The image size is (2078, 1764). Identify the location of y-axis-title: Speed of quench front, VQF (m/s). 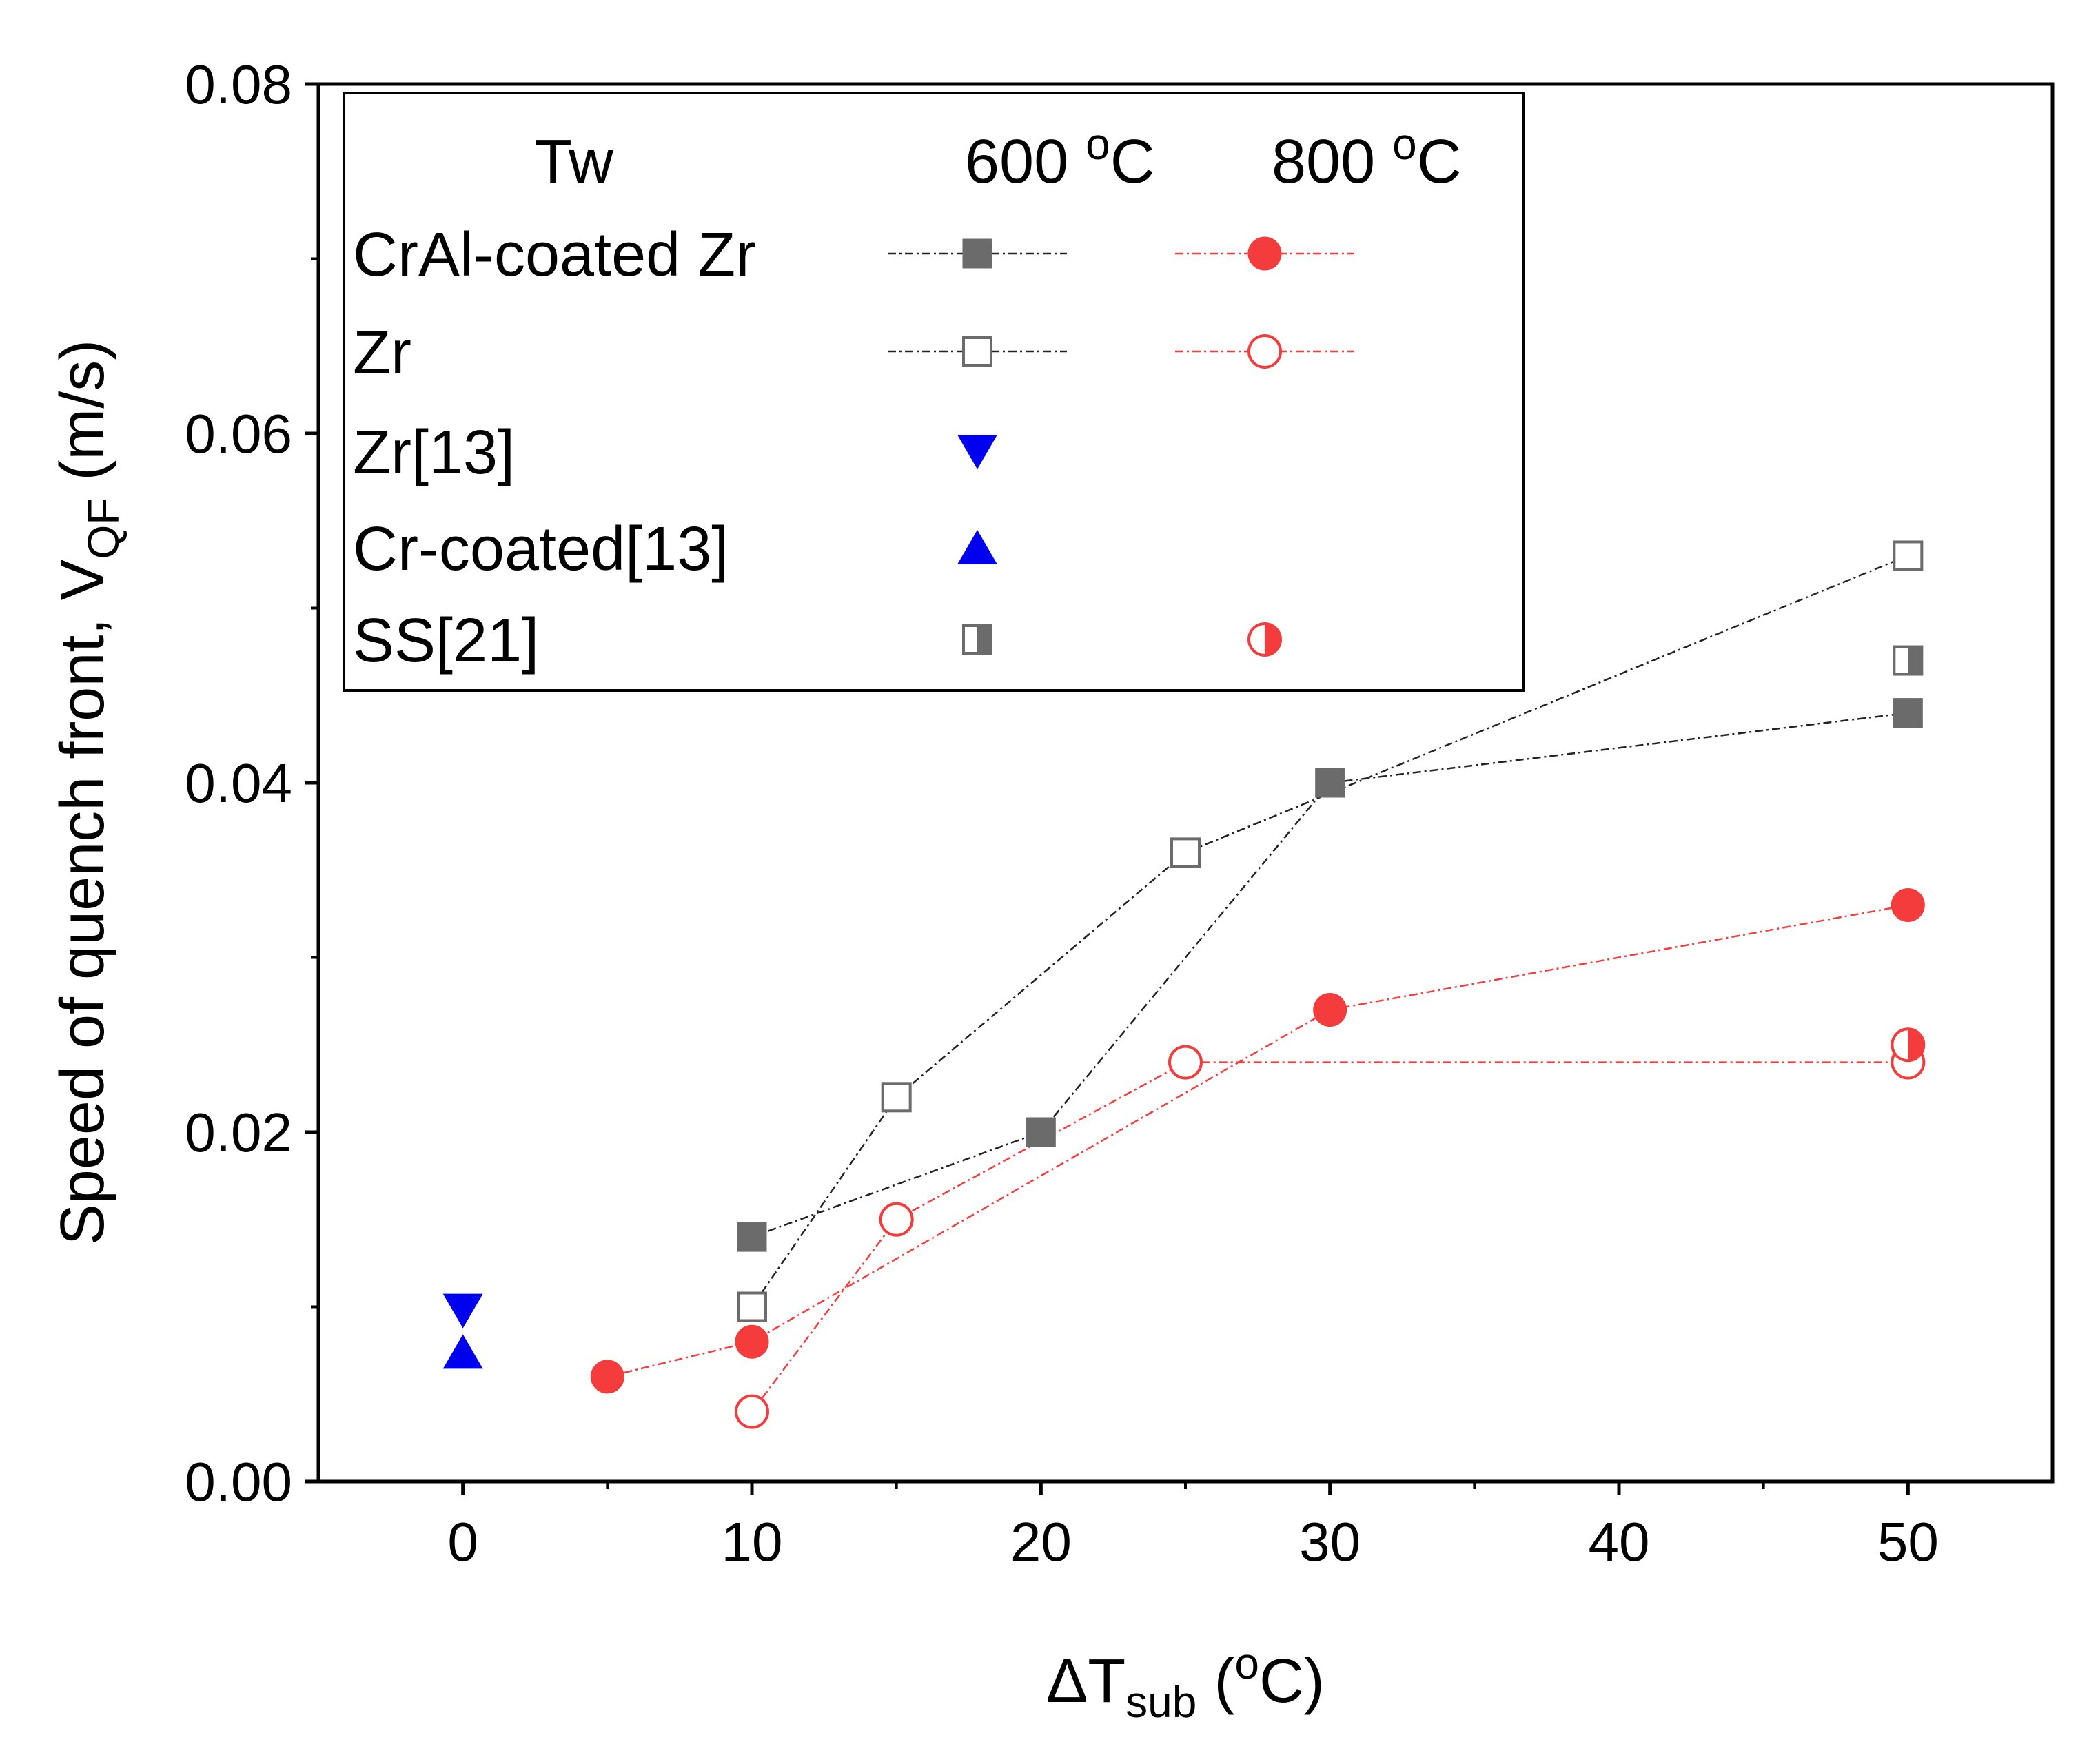
(88, 793).